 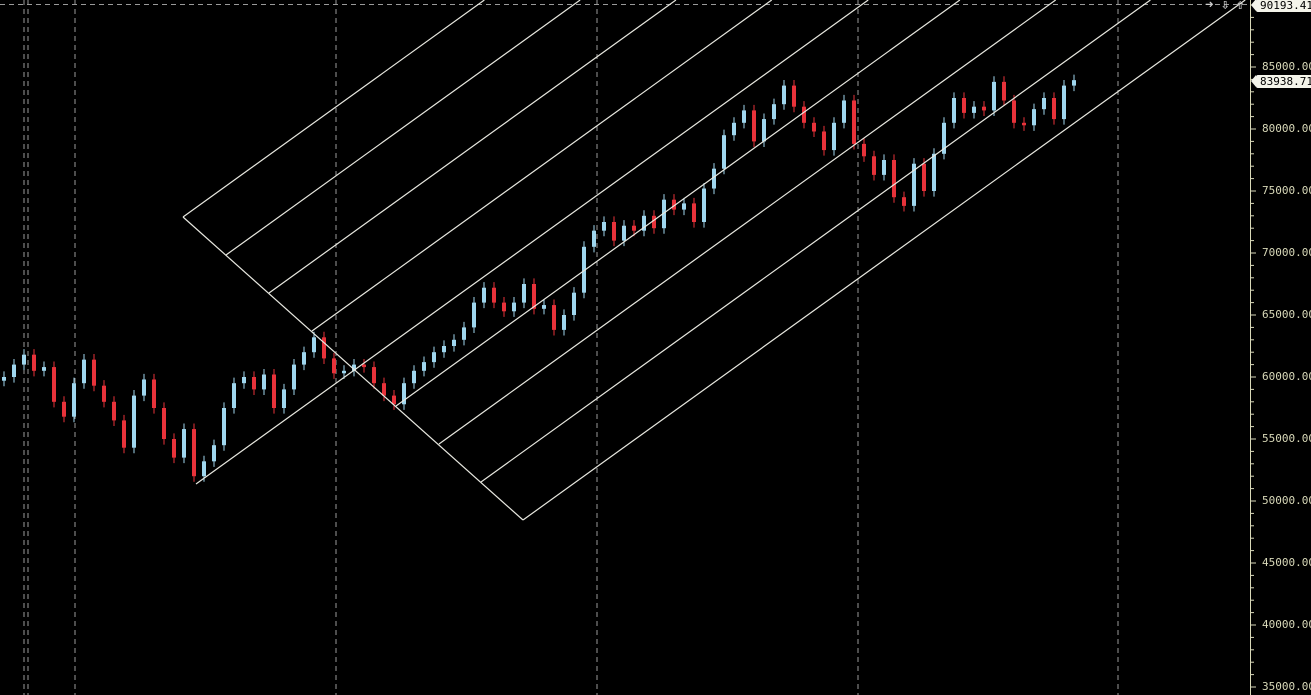 I want to click on top-price-tag: 90193.41, so click(x=1281, y=6).